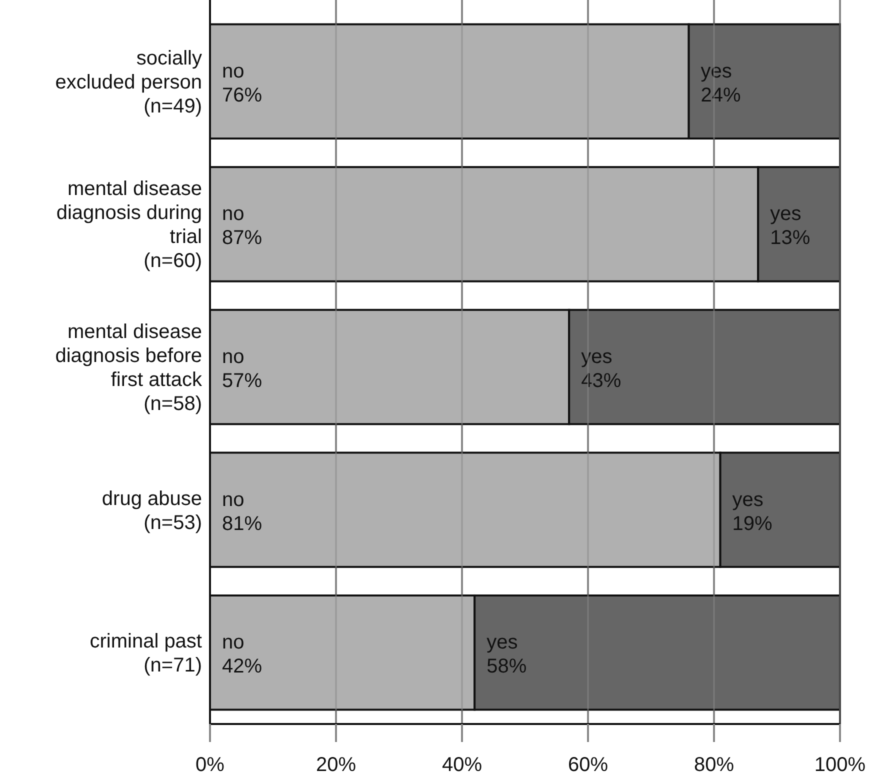 Image resolution: width=874 pixels, height=782 pixels. What do you see at coordinates (152, 511) in the screenshot?
I see `y-tick-label: drug abuse (n=53)` at bounding box center [152, 511].